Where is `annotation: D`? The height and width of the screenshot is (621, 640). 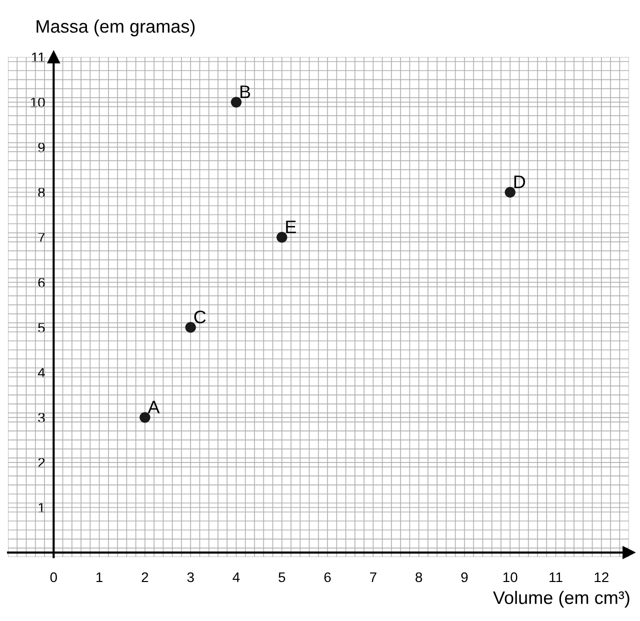 annotation: D is located at coordinates (520, 182).